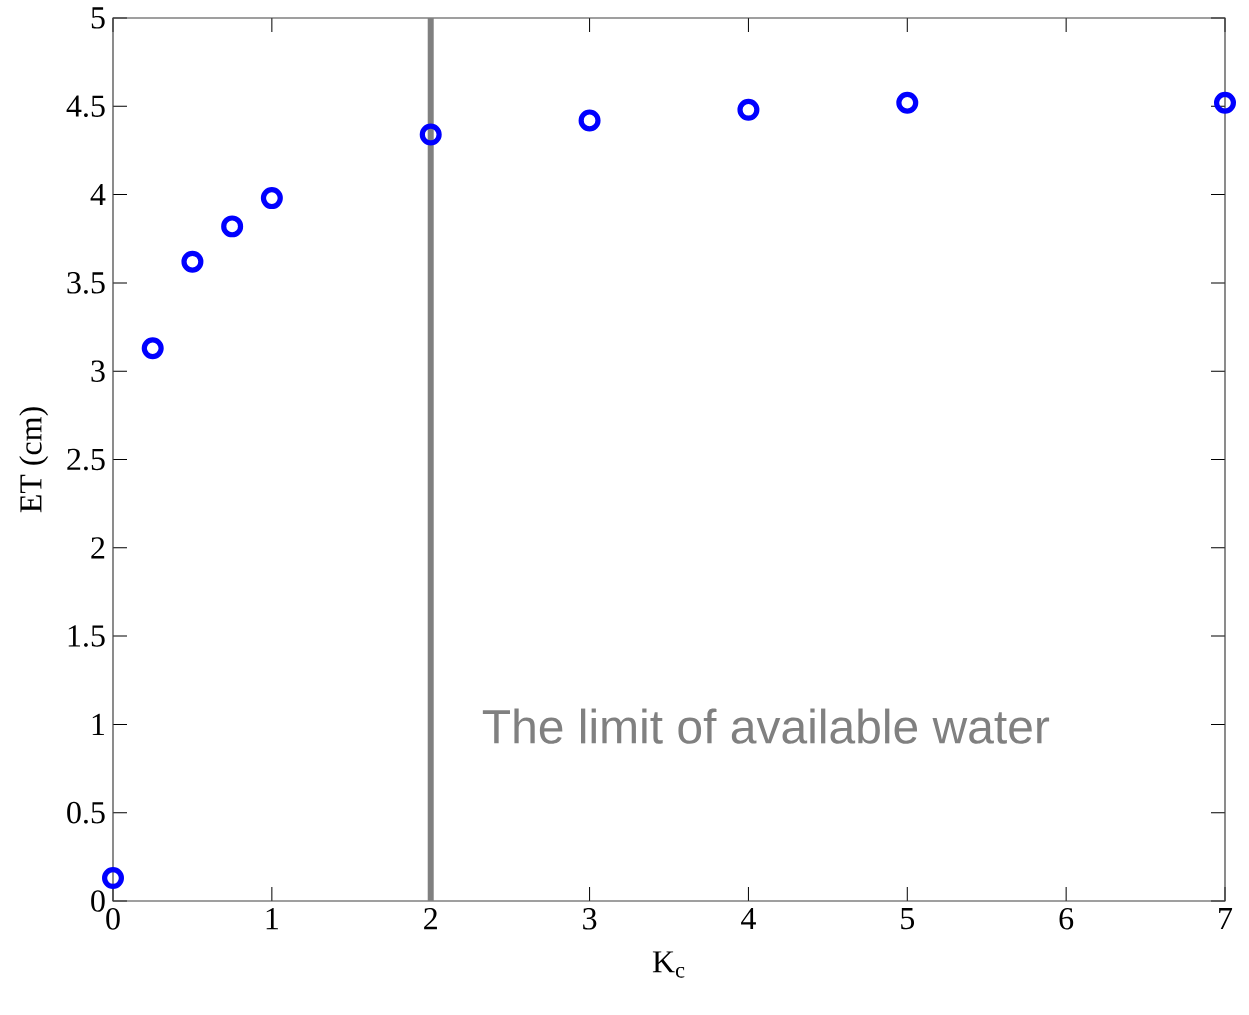  I want to click on x-tick-label: 5, so click(908, 919).